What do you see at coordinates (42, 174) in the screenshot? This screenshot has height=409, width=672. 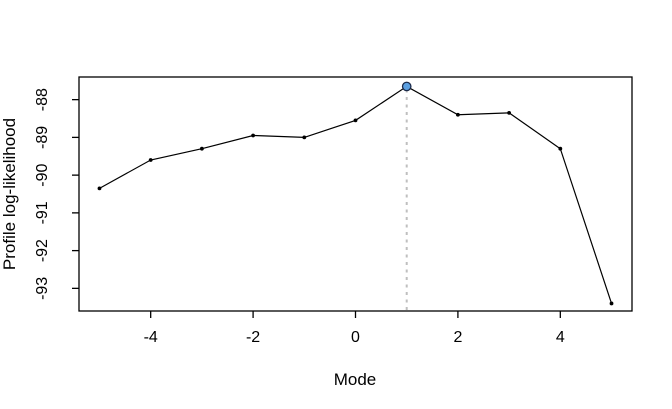 I see `y-tick-label: -90` at bounding box center [42, 174].